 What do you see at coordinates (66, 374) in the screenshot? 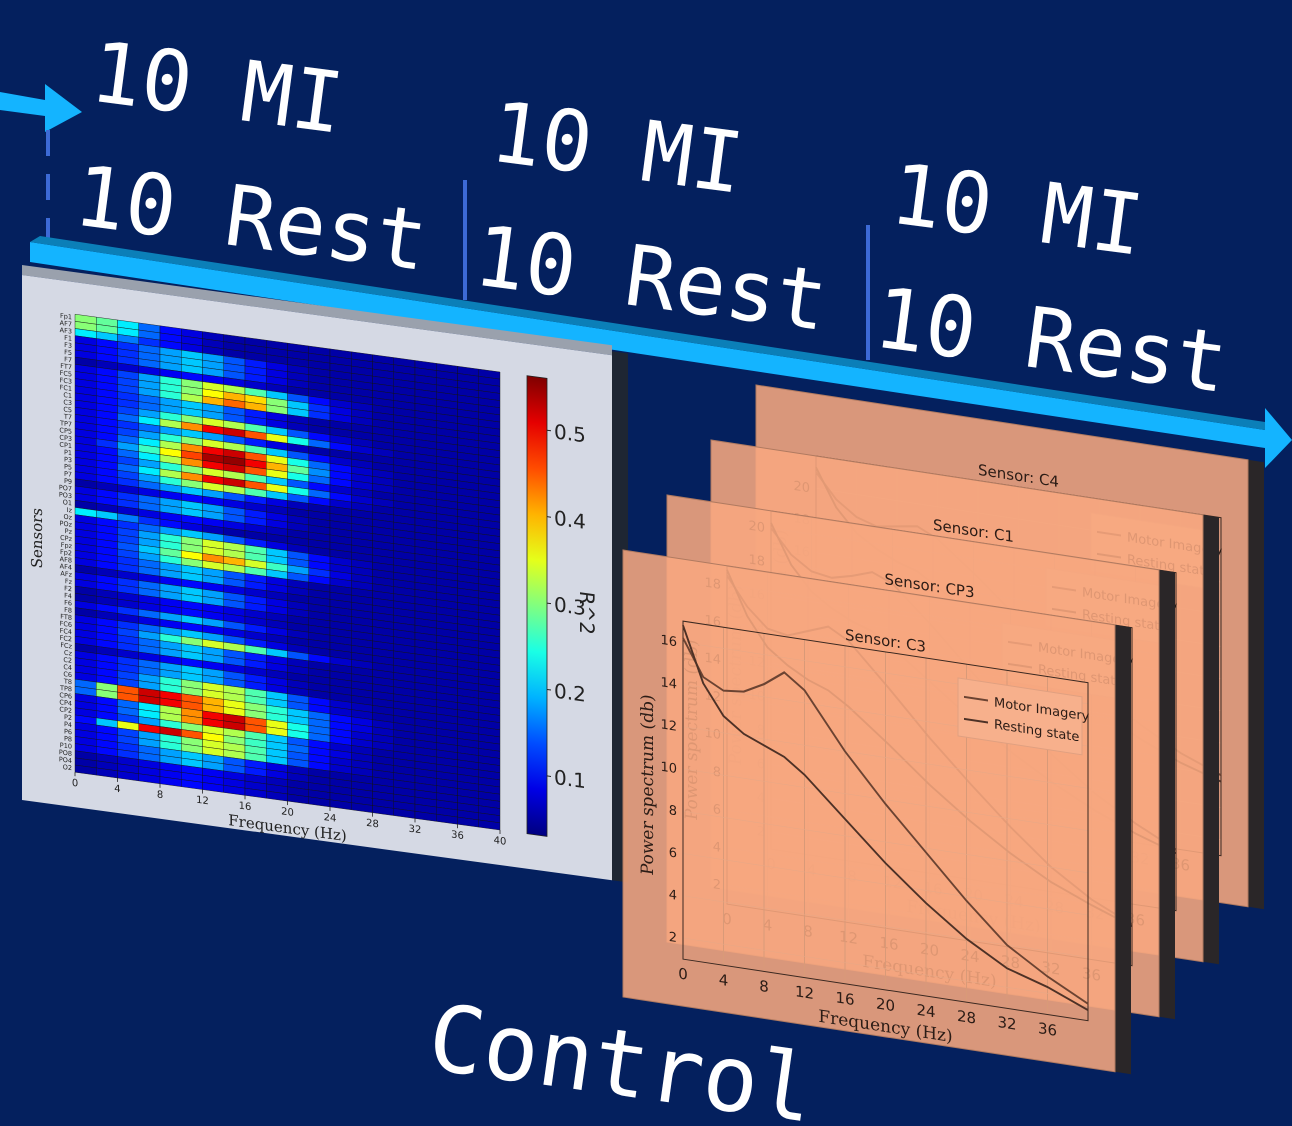
I see `y-tick-label: FC5` at bounding box center [66, 374].